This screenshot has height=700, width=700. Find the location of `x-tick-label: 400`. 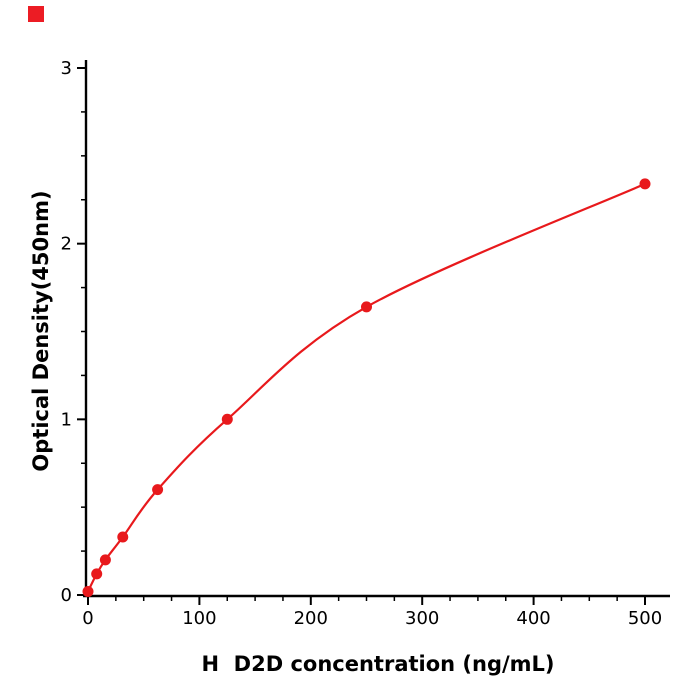

x-tick-label: 400 is located at coordinates (533, 618).